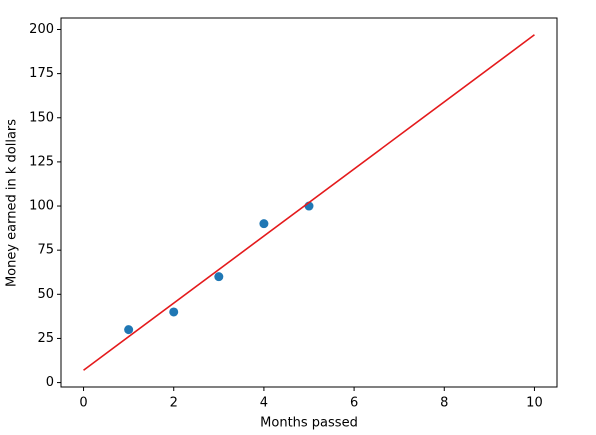 The height and width of the screenshot is (435, 596). I want to click on y-tick-label: 50, so click(45, 294).